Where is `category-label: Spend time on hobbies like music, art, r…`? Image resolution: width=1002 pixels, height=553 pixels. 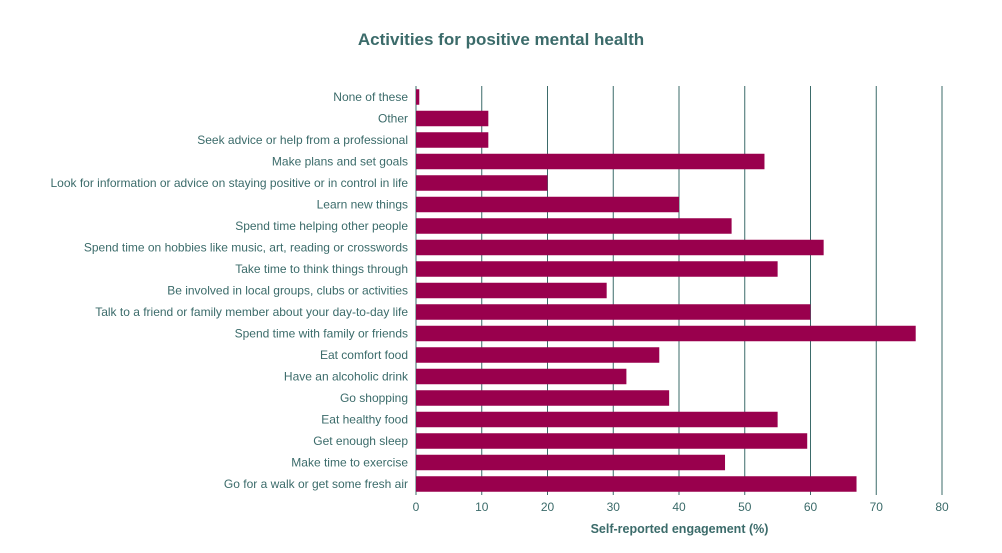
category-label: Spend time on hobbies like music, art, r… is located at coordinates (246, 248).